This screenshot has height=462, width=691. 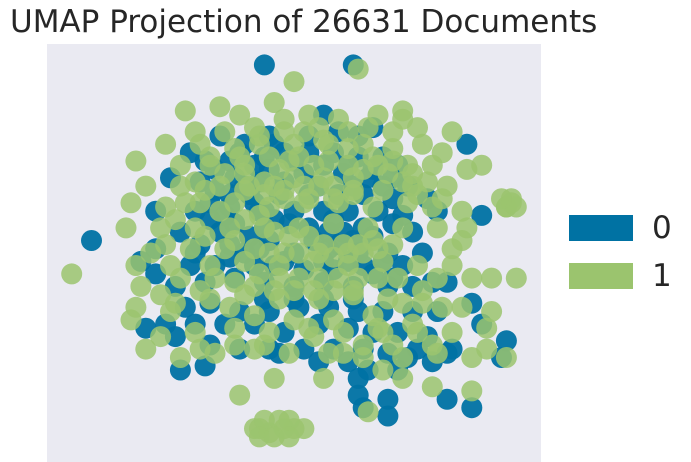 What do you see at coordinates (304, 22) in the screenshot?
I see `chart-title: UMAP Projection of 26631 Documents` at bounding box center [304, 22].